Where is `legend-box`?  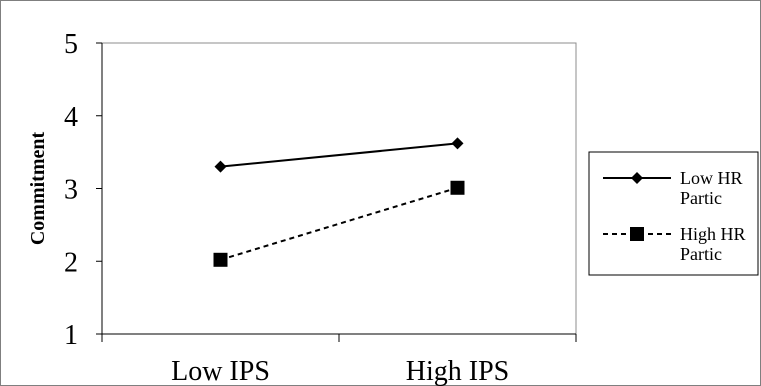 legend-box is located at coordinates (673, 213).